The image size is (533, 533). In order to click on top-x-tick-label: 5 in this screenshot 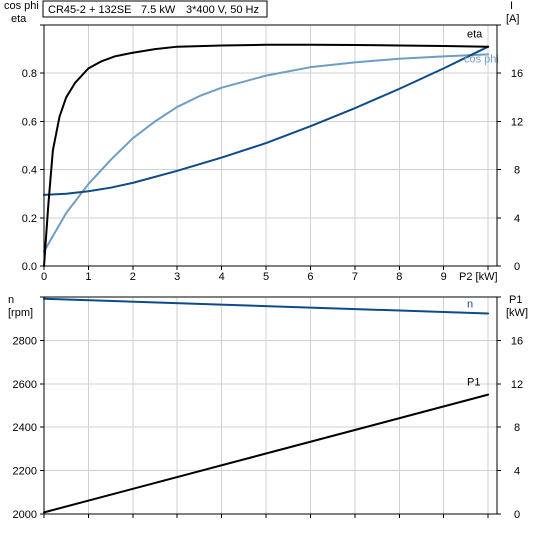, I will do `click(266, 277)`.